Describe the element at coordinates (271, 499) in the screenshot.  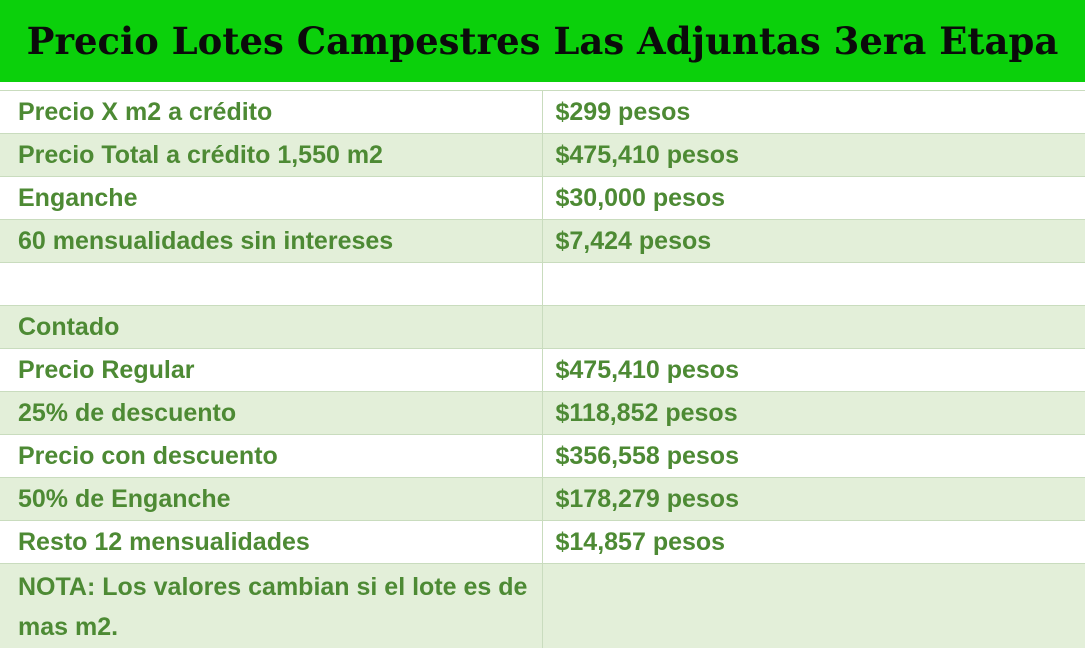
I see `row-label: 50% de Enganche` at that location.